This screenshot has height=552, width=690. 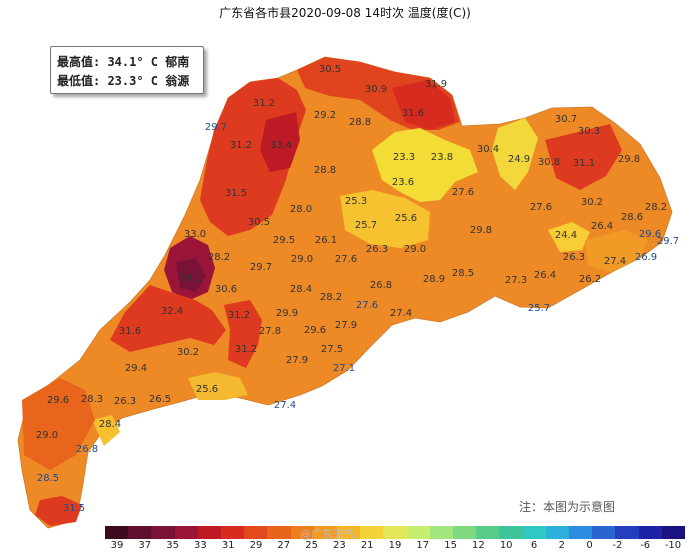 What do you see at coordinates (281, 145) in the screenshot?
I see `county-label: 33.4` at bounding box center [281, 145].